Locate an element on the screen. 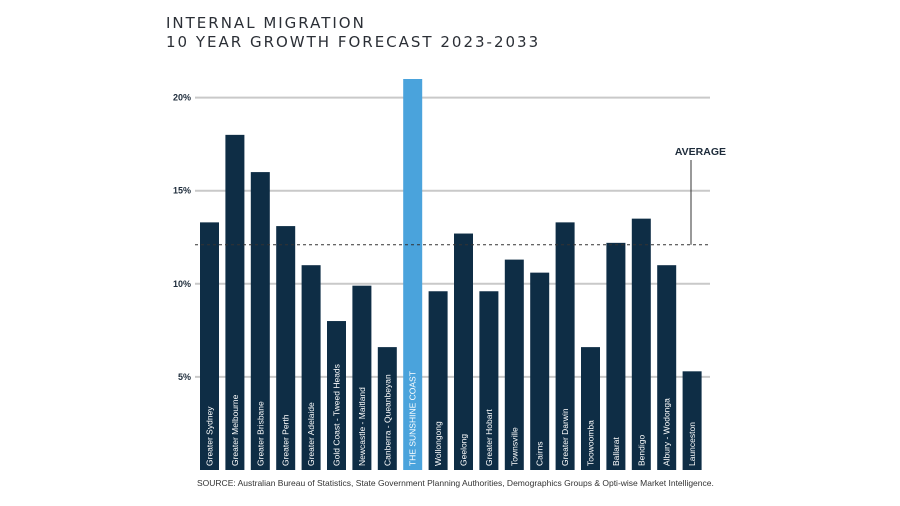  bar-highlight is located at coordinates (413, 274).